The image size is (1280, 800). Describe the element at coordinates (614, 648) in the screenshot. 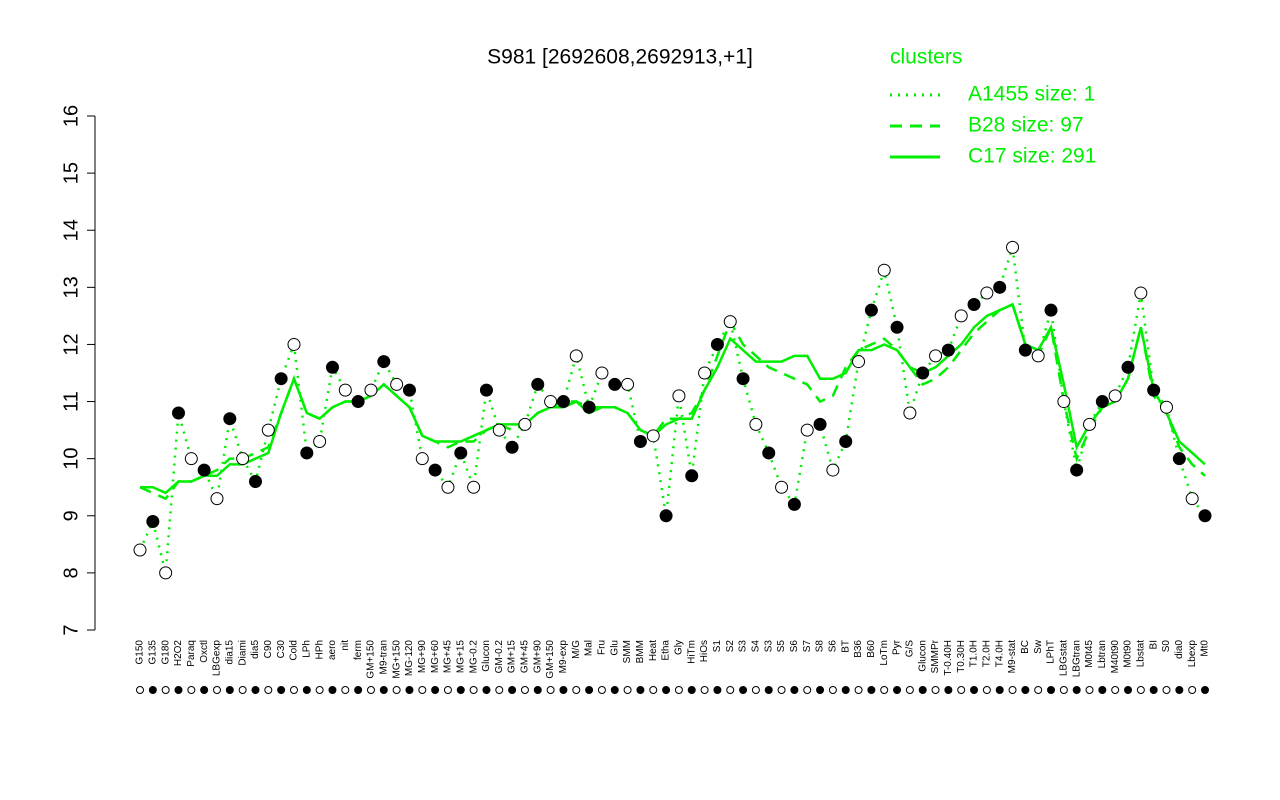

I see `x-tick-label: Glu` at that location.